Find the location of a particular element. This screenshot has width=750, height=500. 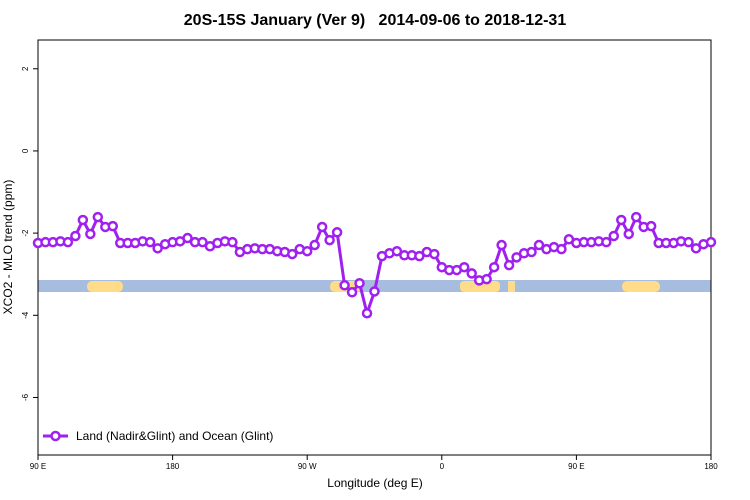

legend-marker is located at coordinates (55, 436).